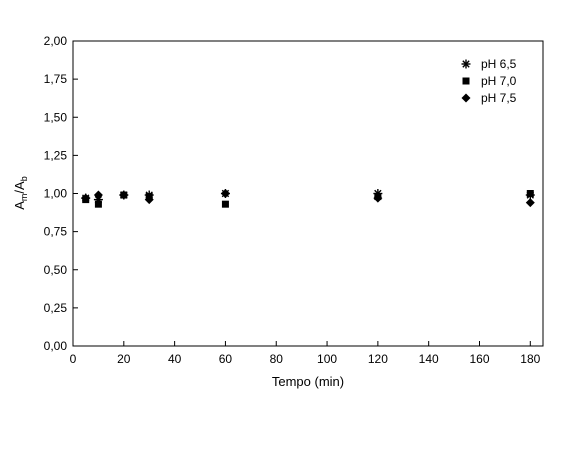  I want to click on y-axis-title: Am/Ab, so click(20, 192).